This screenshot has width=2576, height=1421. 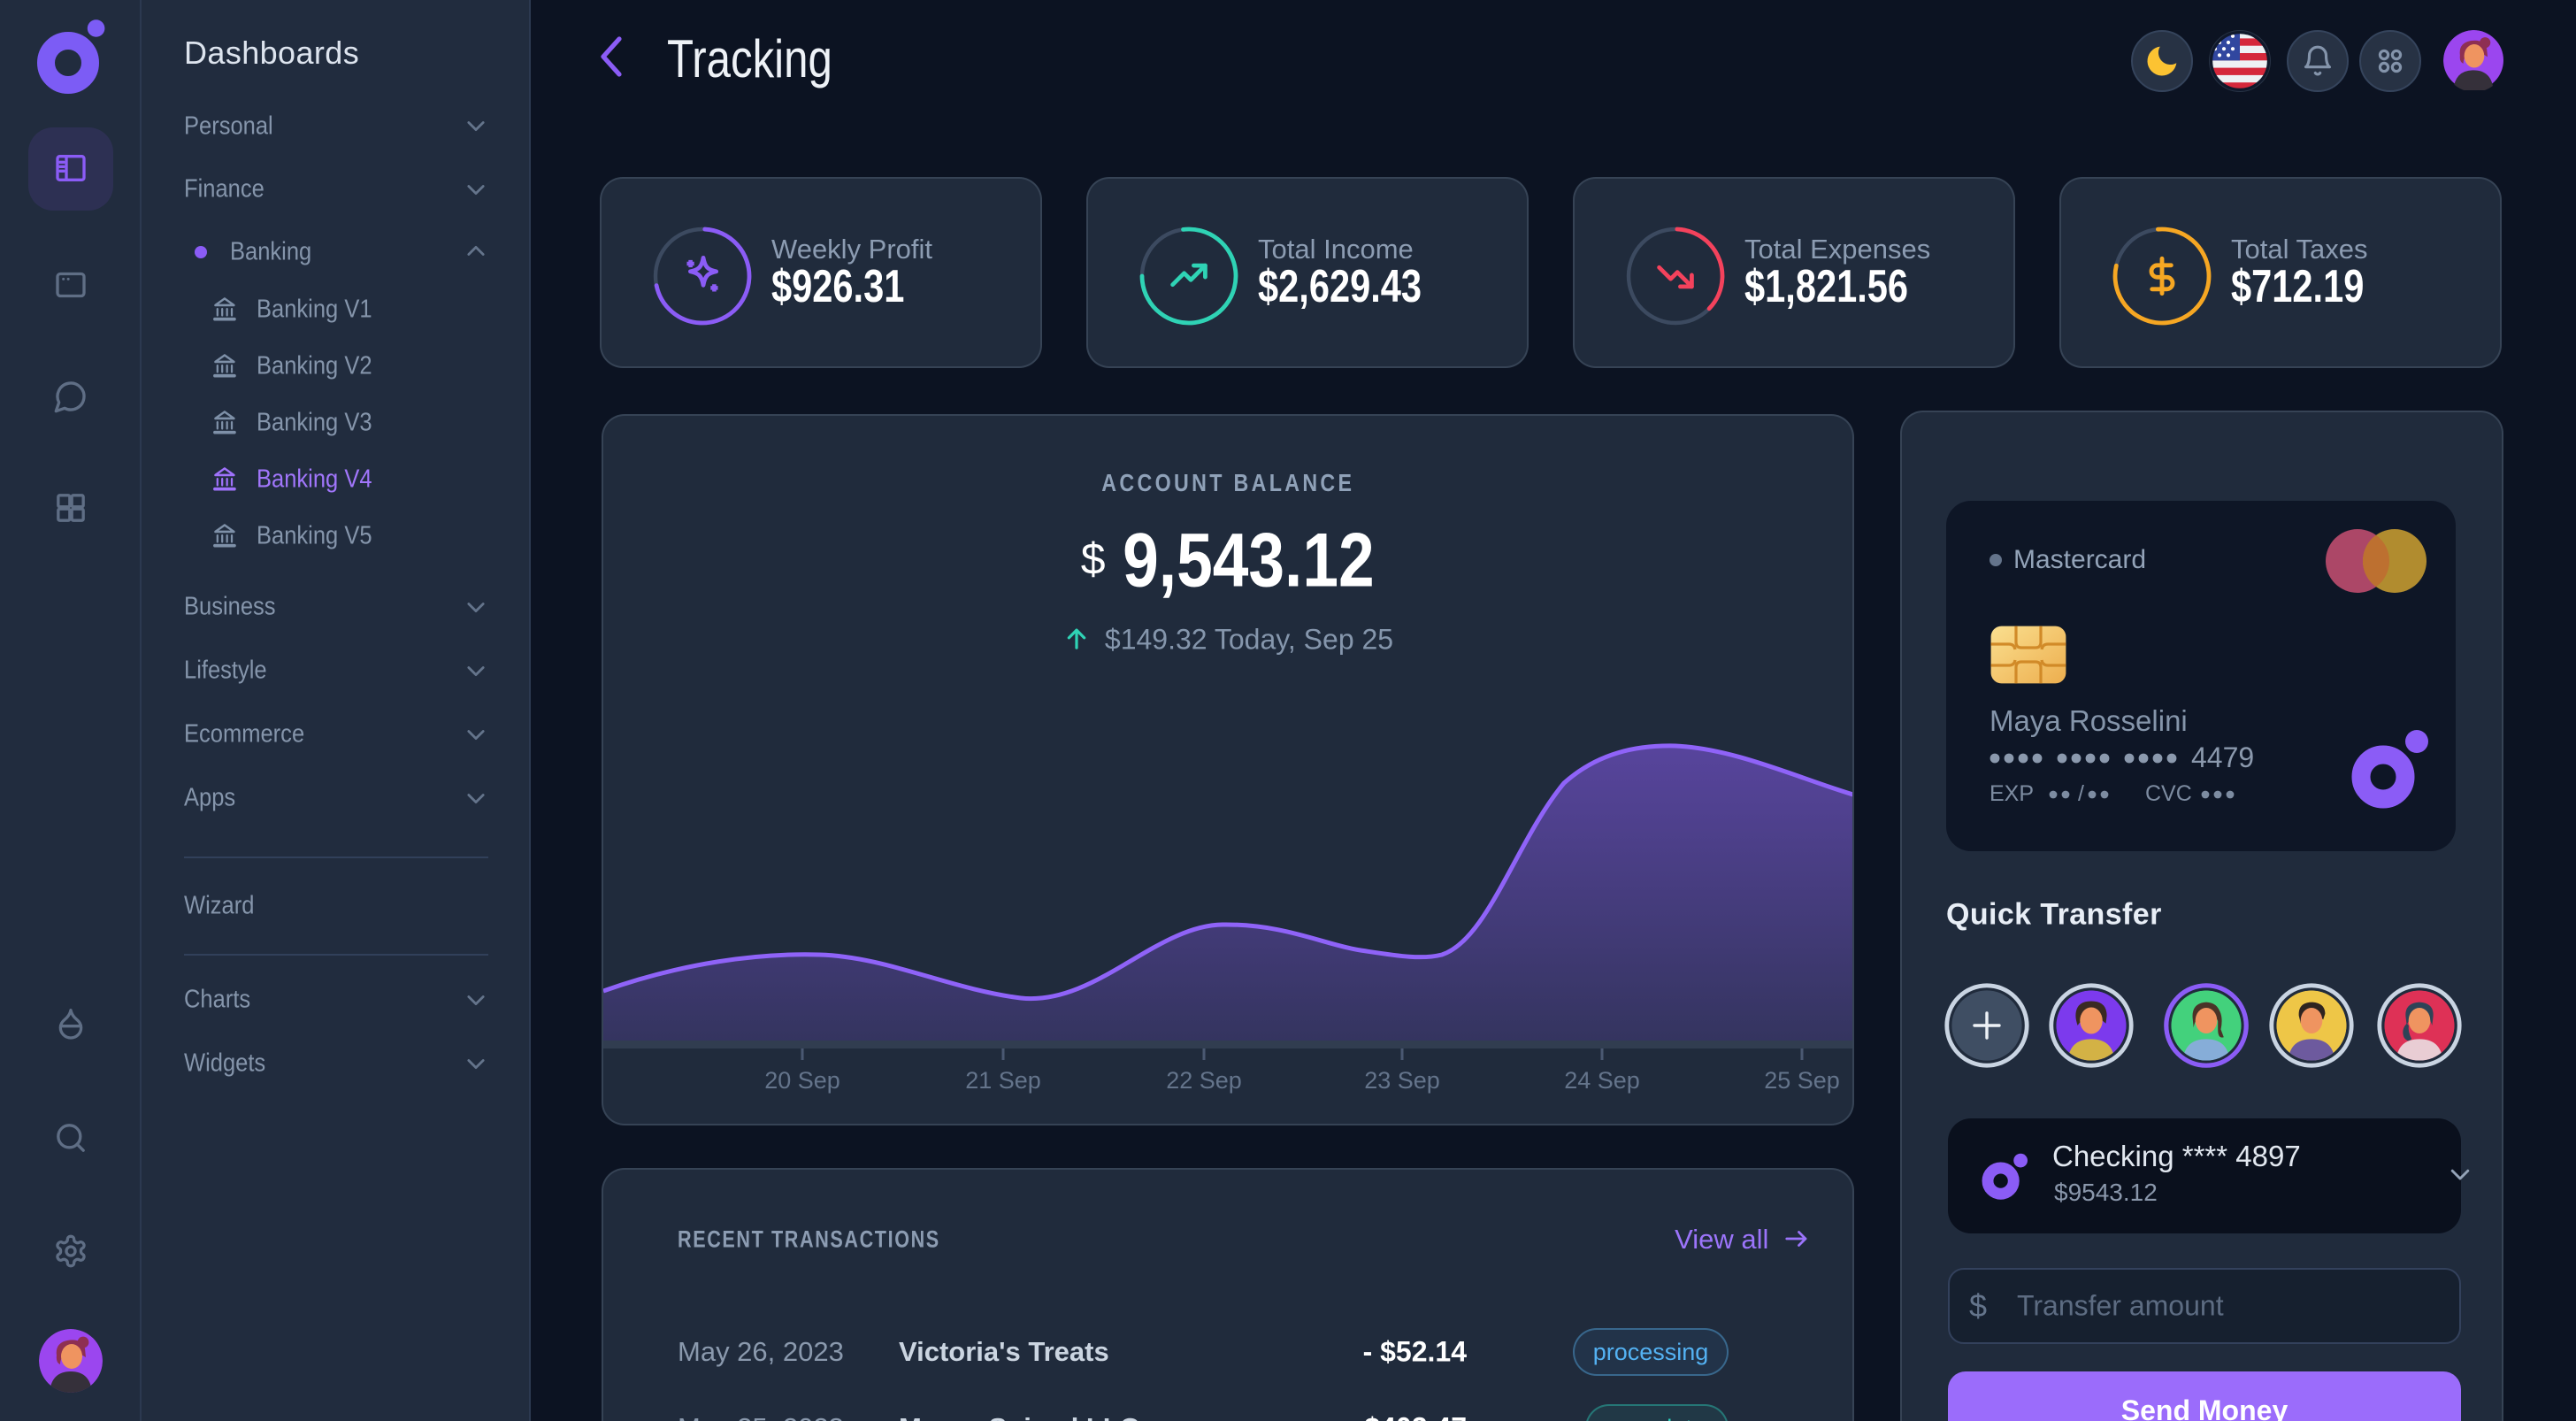 What do you see at coordinates (1402, 1080) in the screenshot?
I see `svg-text: 23 Sep` at bounding box center [1402, 1080].